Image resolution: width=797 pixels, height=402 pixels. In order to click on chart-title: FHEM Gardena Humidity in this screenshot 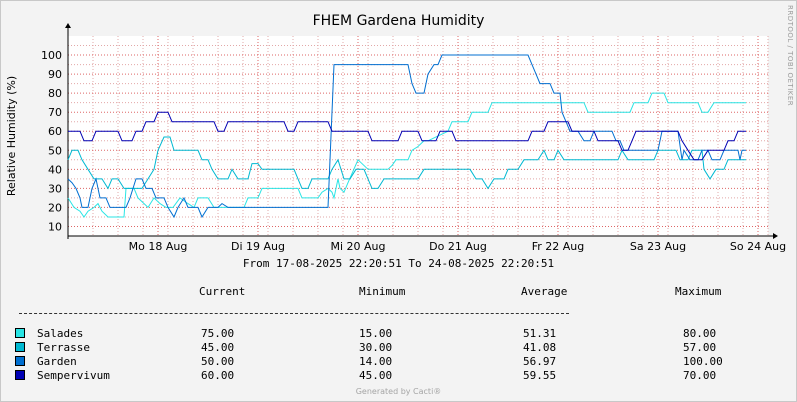, I will do `click(398, 21)`.